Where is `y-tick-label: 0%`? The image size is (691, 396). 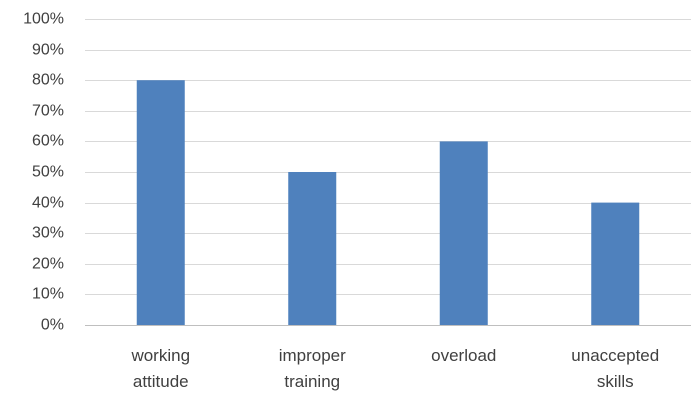 y-tick-label: 0% is located at coordinates (52, 325).